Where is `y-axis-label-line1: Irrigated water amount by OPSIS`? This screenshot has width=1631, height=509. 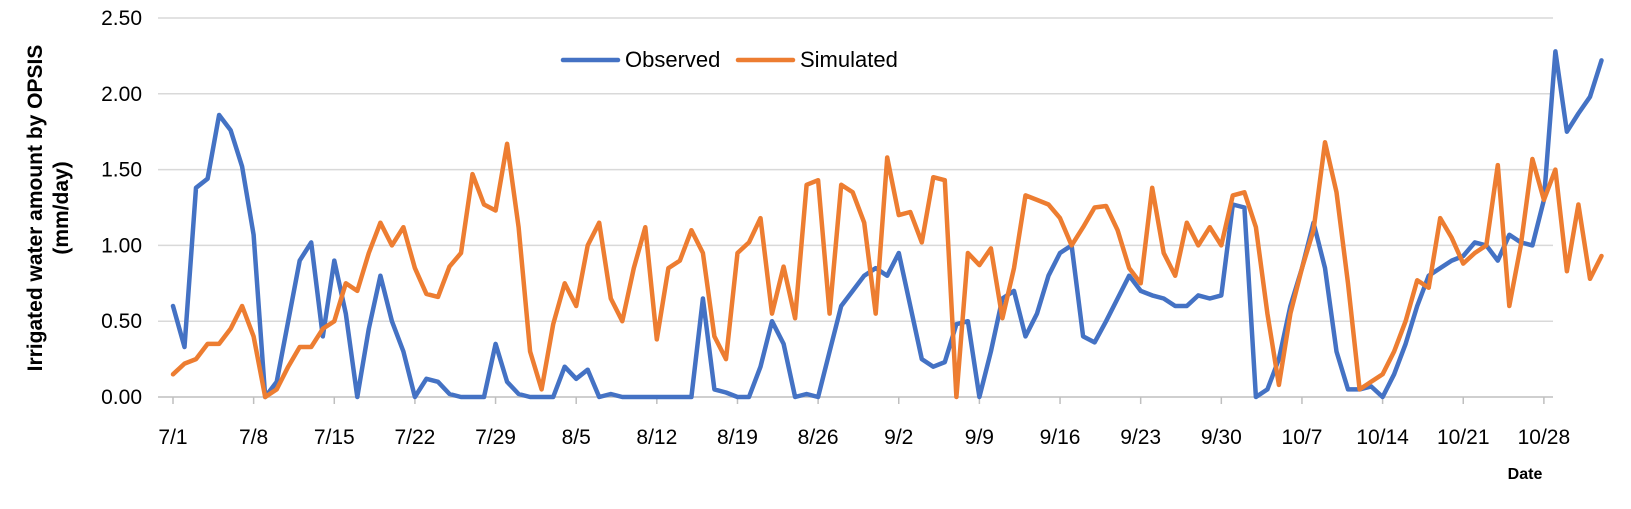 y-axis-label-line1: Irrigated water amount by OPSIS is located at coordinates (35, 208).